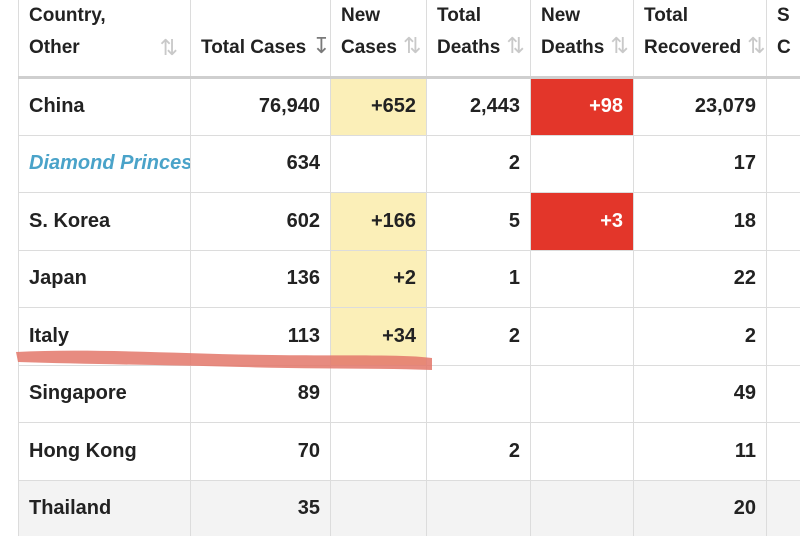 Image resolution: width=800 pixels, height=536 pixels. Describe the element at coordinates (321, 45) in the screenshot. I see `sort-descending-icon: ↧` at that location.